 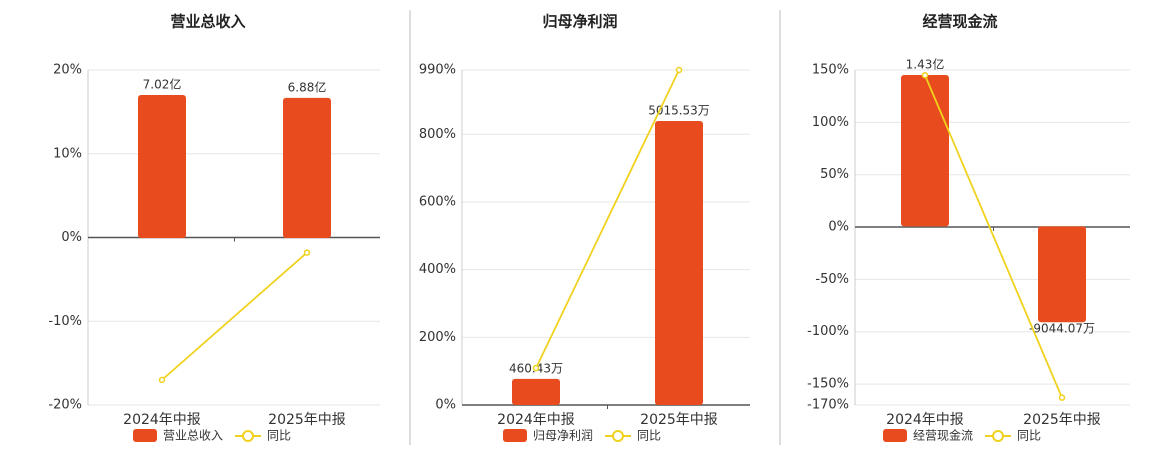 I want to click on y-tick-label: 20%, so click(x=67, y=70).